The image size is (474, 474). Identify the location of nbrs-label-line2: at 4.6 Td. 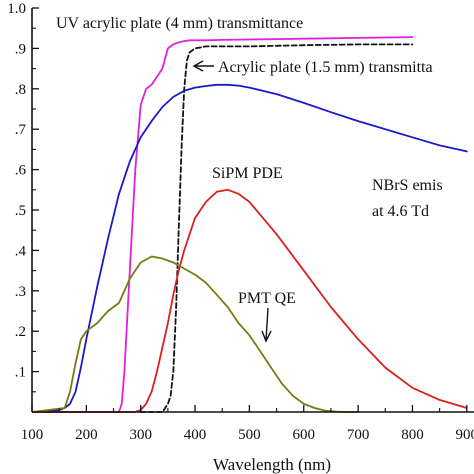
(400, 211).